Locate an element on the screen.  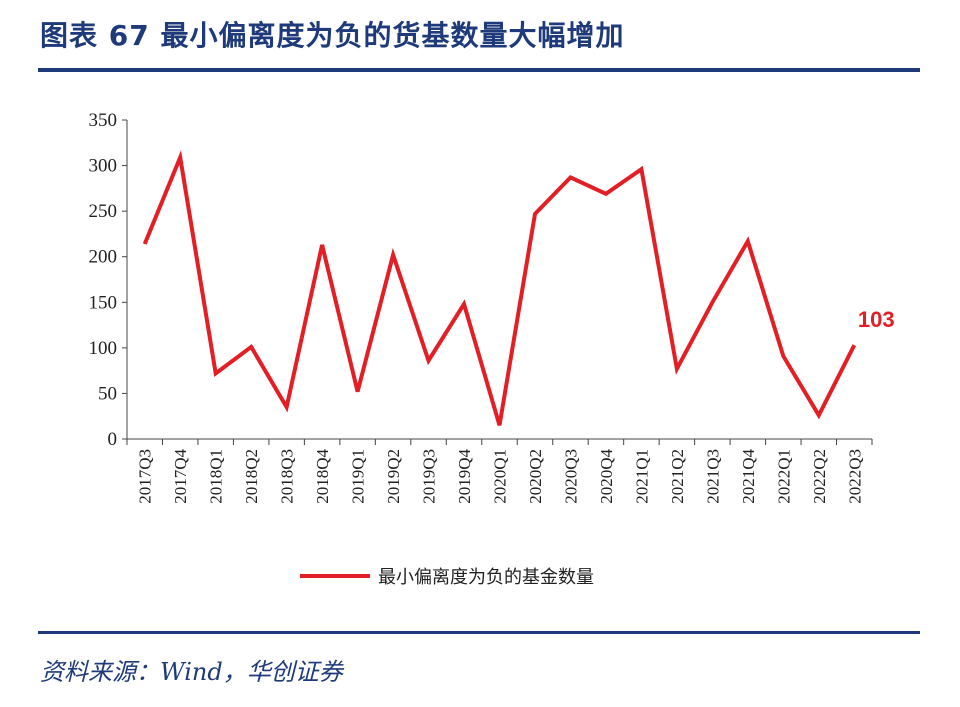
value-annotation: 103 is located at coordinates (876, 319).